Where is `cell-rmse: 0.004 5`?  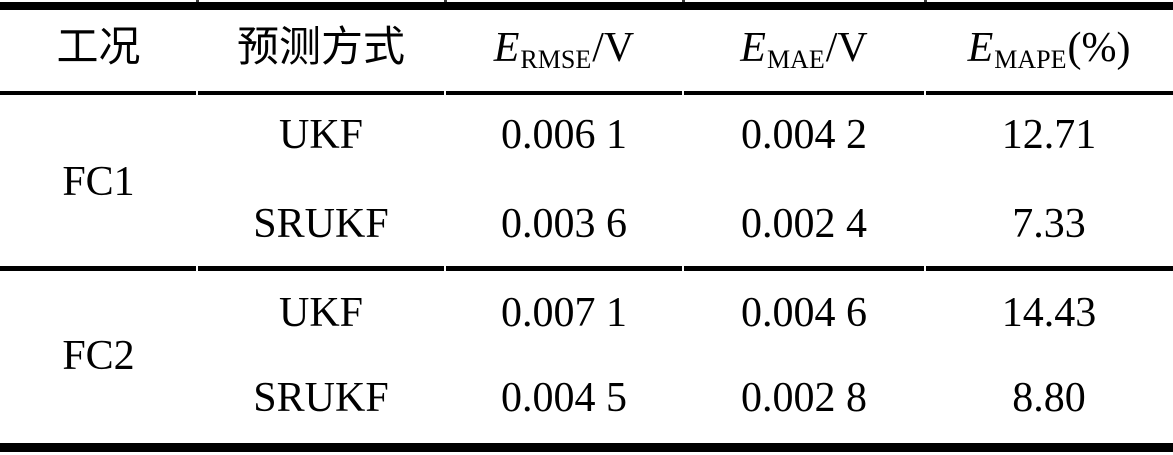 cell-rmse: 0.004 5 is located at coordinates (564, 398).